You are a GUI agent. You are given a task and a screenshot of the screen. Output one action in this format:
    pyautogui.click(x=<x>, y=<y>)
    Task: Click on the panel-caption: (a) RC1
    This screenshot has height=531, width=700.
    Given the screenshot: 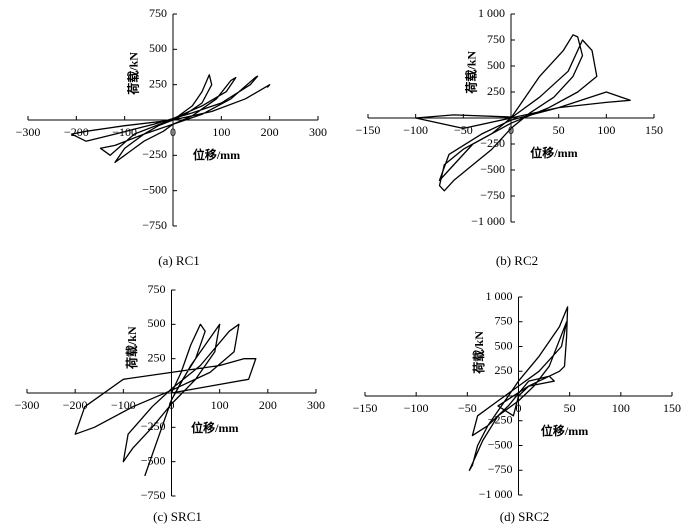 What is the action you would take?
    pyautogui.click(x=179, y=260)
    